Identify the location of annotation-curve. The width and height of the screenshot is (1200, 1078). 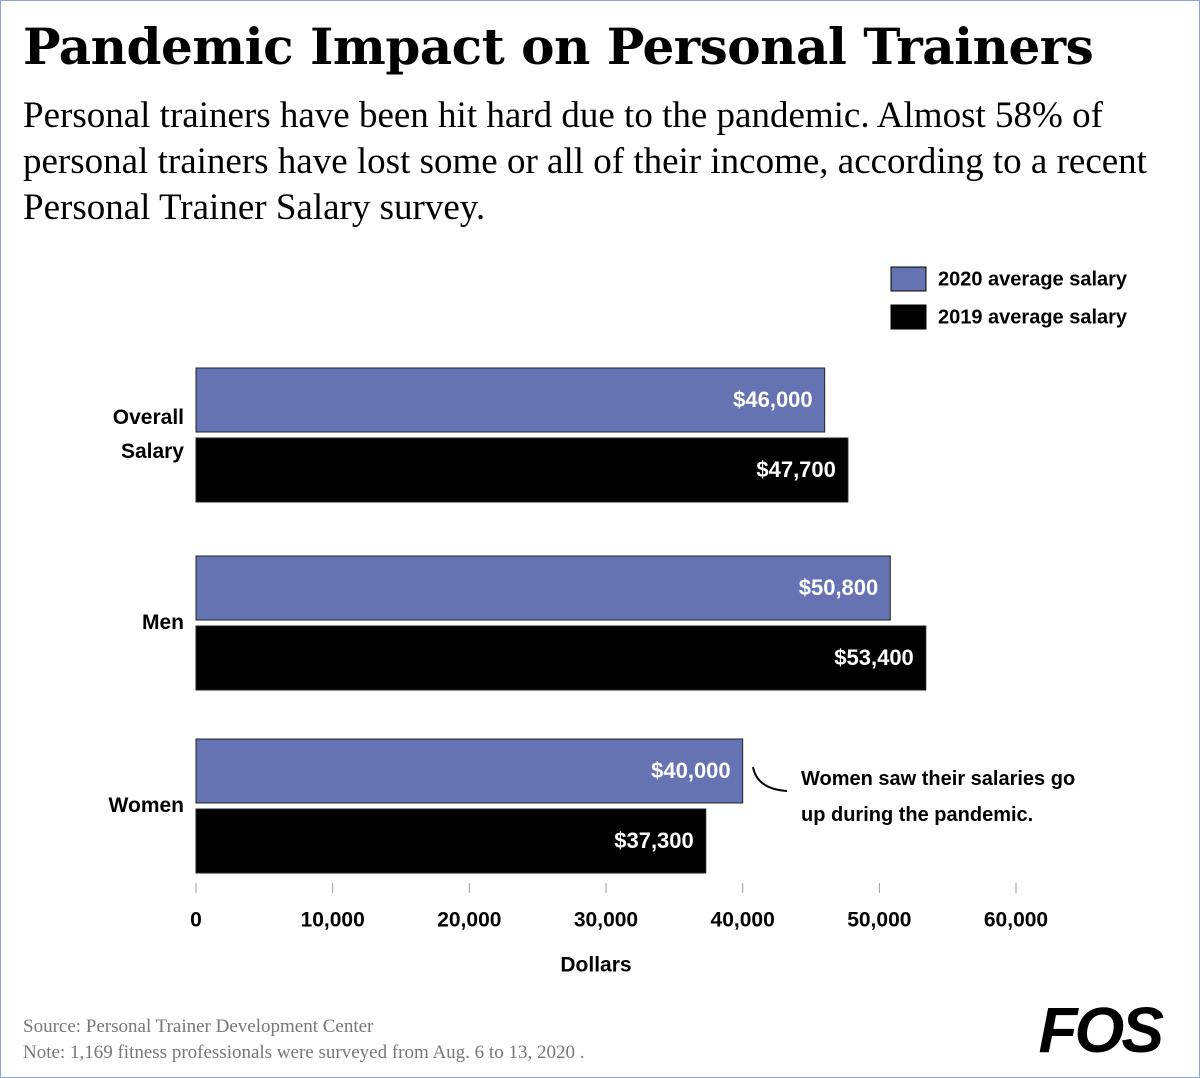
(770, 779).